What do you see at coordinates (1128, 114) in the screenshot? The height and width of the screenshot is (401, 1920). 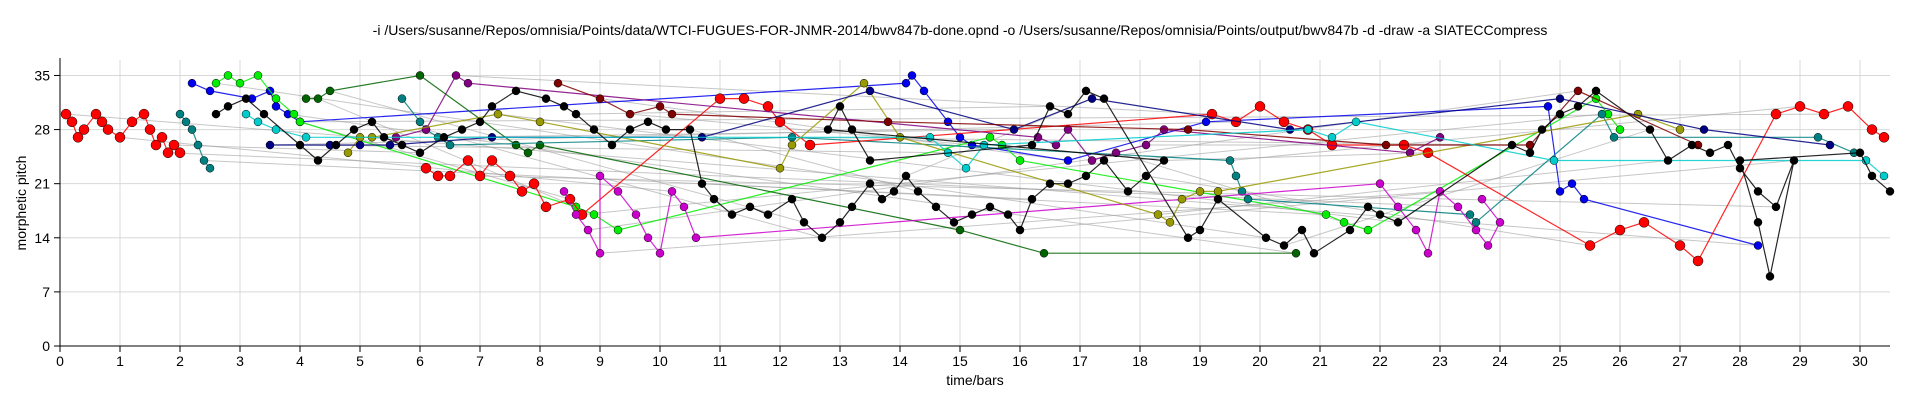 I see `series-line` at bounding box center [1128, 114].